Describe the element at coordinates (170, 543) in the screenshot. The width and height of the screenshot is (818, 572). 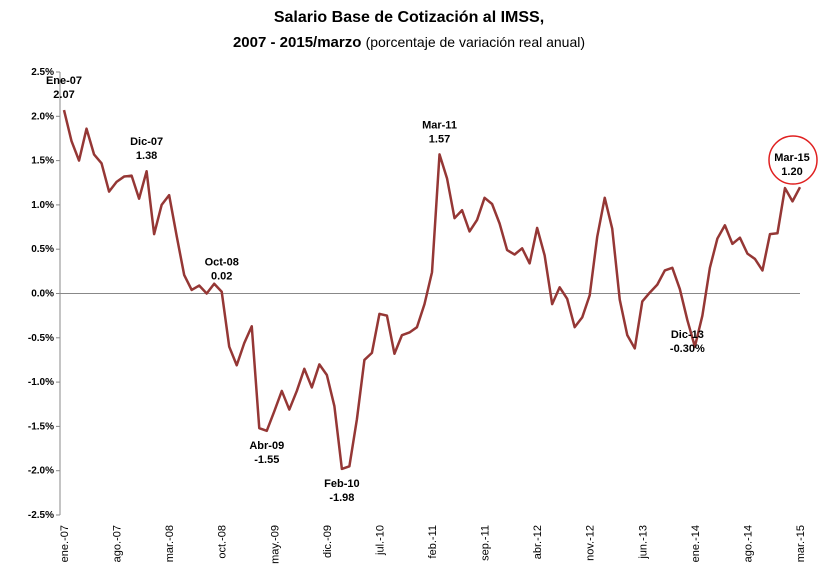
I see `x-tick-label: mar.-08` at that location.